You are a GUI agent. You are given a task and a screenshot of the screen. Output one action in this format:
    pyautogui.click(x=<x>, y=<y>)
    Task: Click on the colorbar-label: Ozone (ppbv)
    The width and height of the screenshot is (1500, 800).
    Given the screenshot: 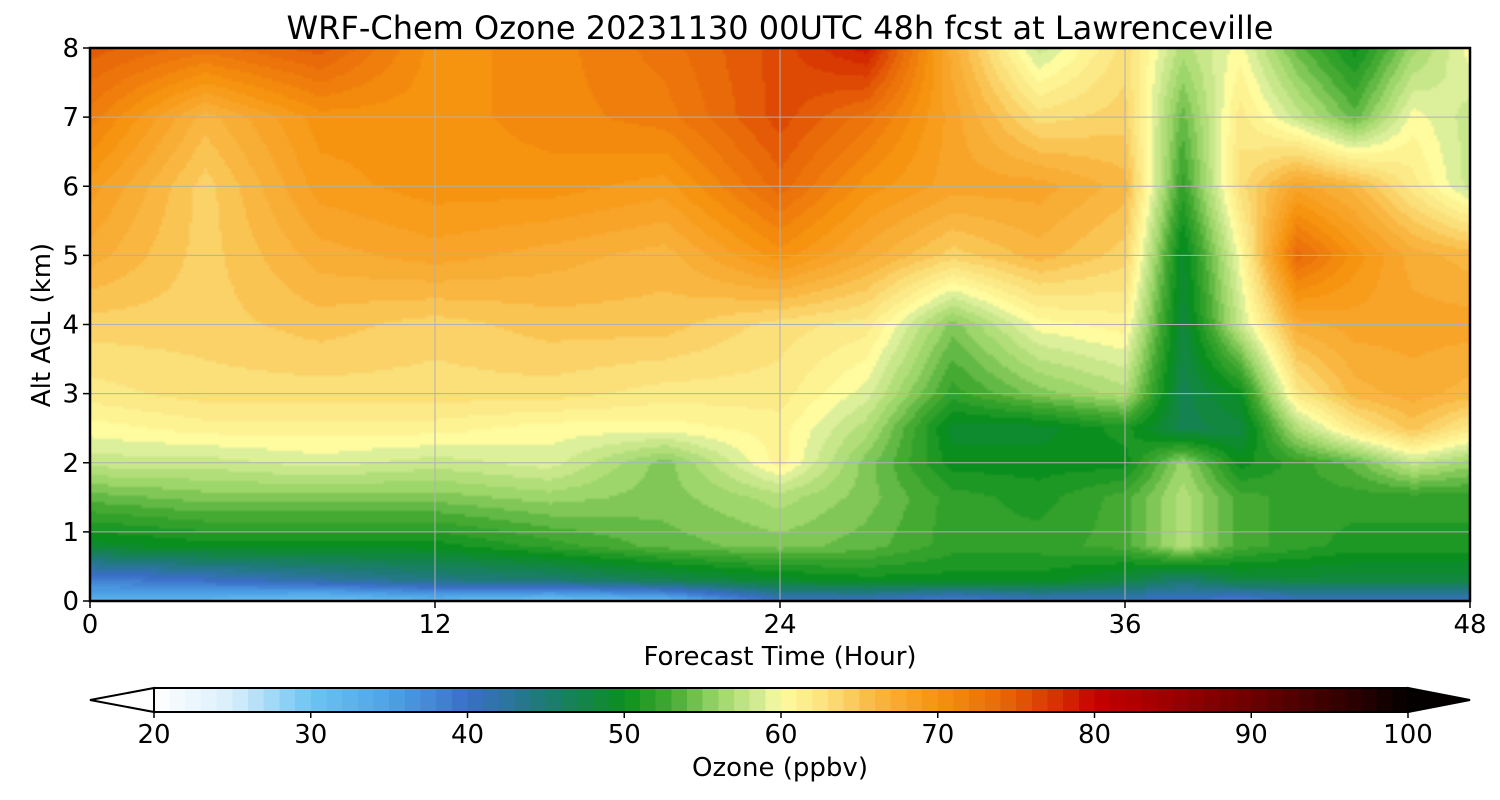 What is the action you would take?
    pyautogui.click(x=780, y=768)
    